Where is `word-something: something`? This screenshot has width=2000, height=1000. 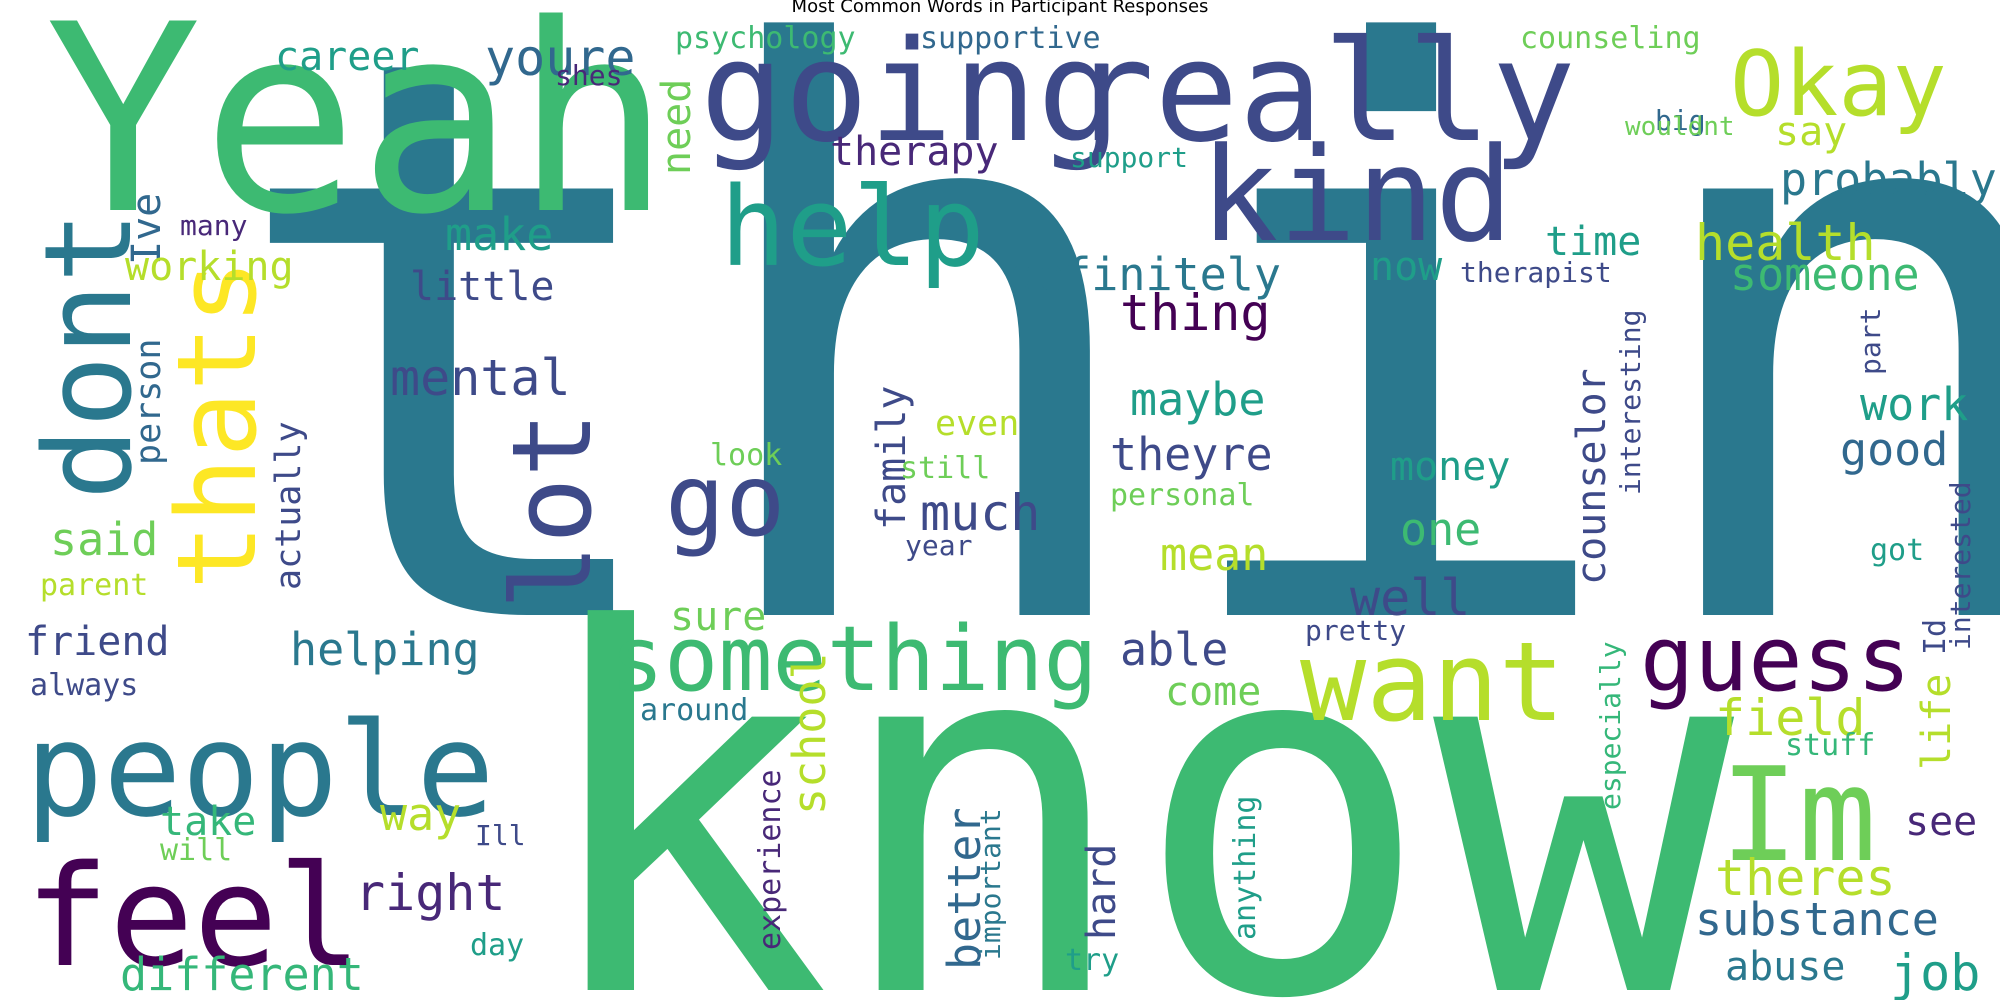
word-something: something is located at coordinates (854, 659).